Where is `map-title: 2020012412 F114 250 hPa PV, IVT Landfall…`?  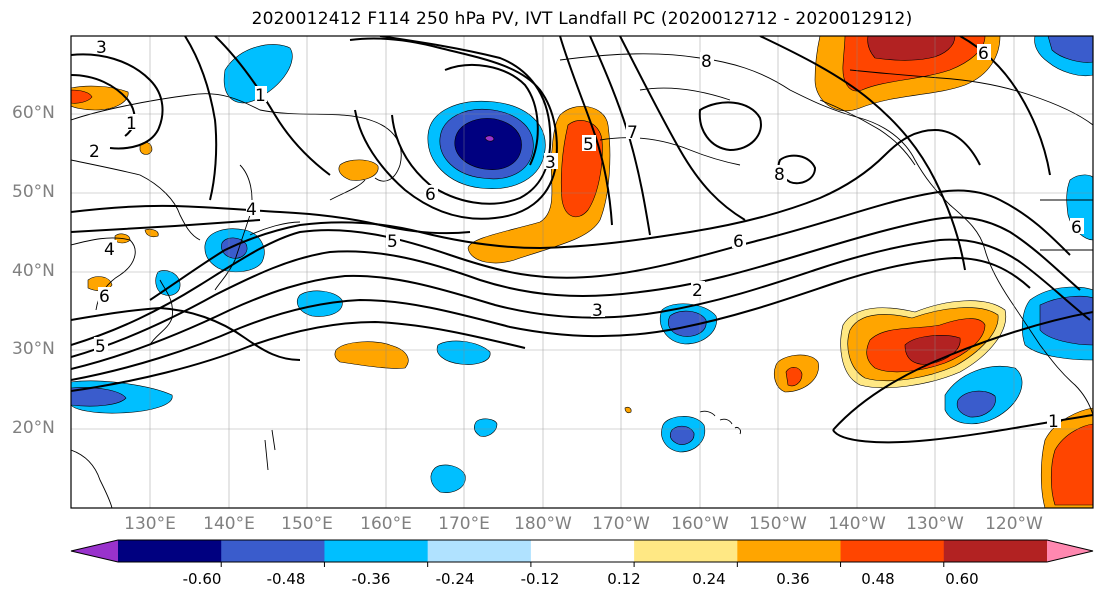 map-title: 2020012412 F114 250 hPa PV, IVT Landfall… is located at coordinates (582, 19).